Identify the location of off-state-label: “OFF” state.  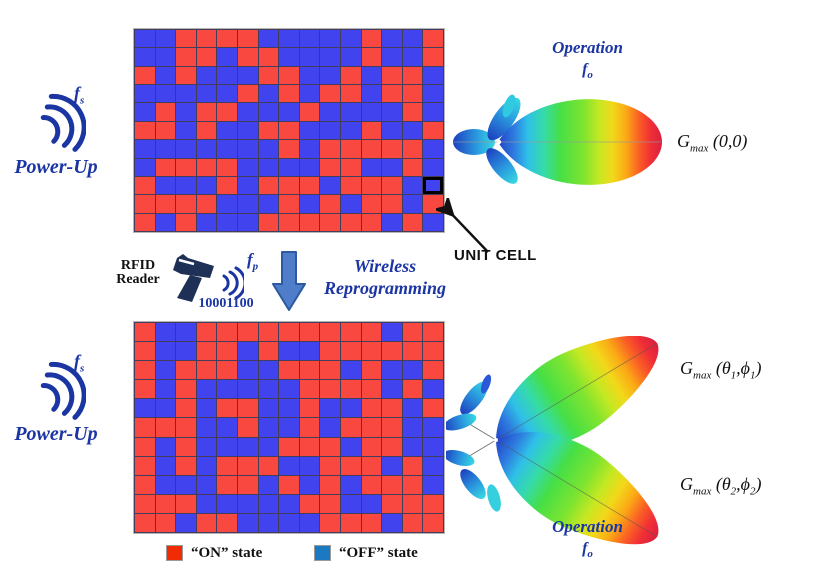
(378, 553).